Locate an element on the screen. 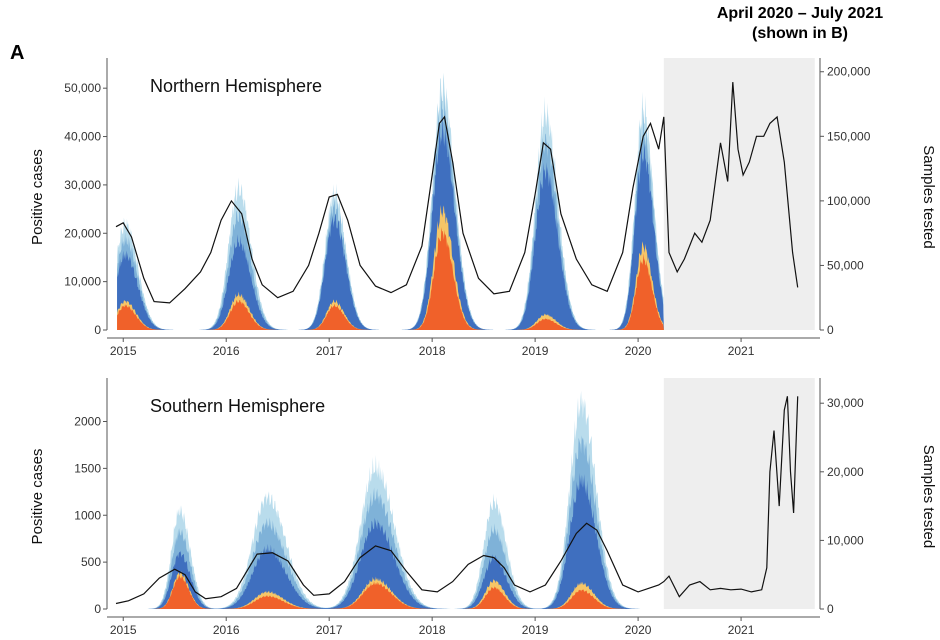 The image size is (940, 640). panel2-y2tick-label-2: 20,000 is located at coordinates (845, 472).